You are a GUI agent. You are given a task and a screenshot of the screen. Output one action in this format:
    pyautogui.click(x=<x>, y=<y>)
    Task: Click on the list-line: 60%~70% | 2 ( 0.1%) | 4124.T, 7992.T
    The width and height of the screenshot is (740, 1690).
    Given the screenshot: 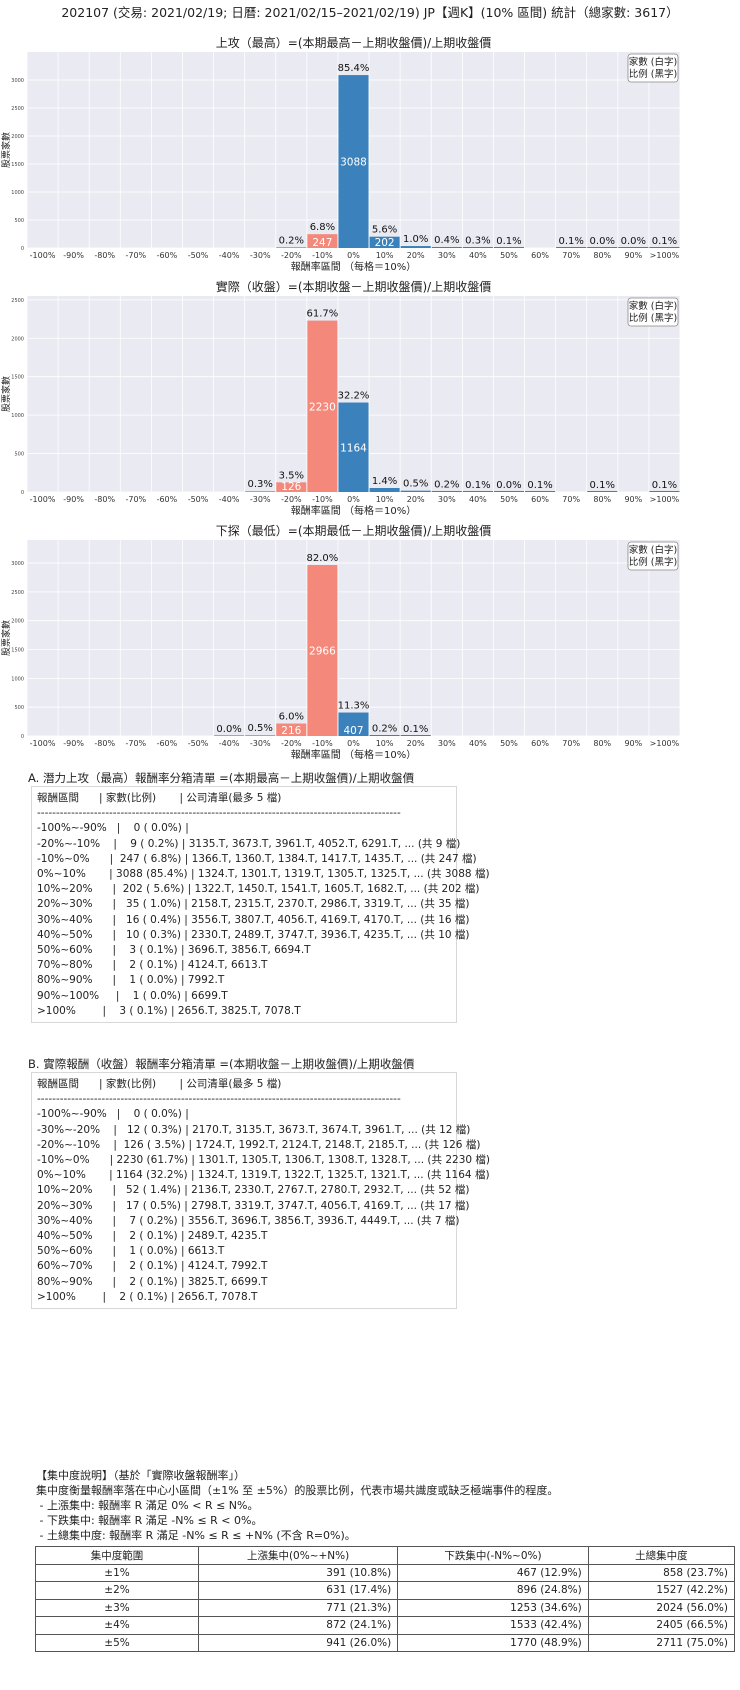 What is the action you would take?
    pyautogui.click(x=152, y=1266)
    